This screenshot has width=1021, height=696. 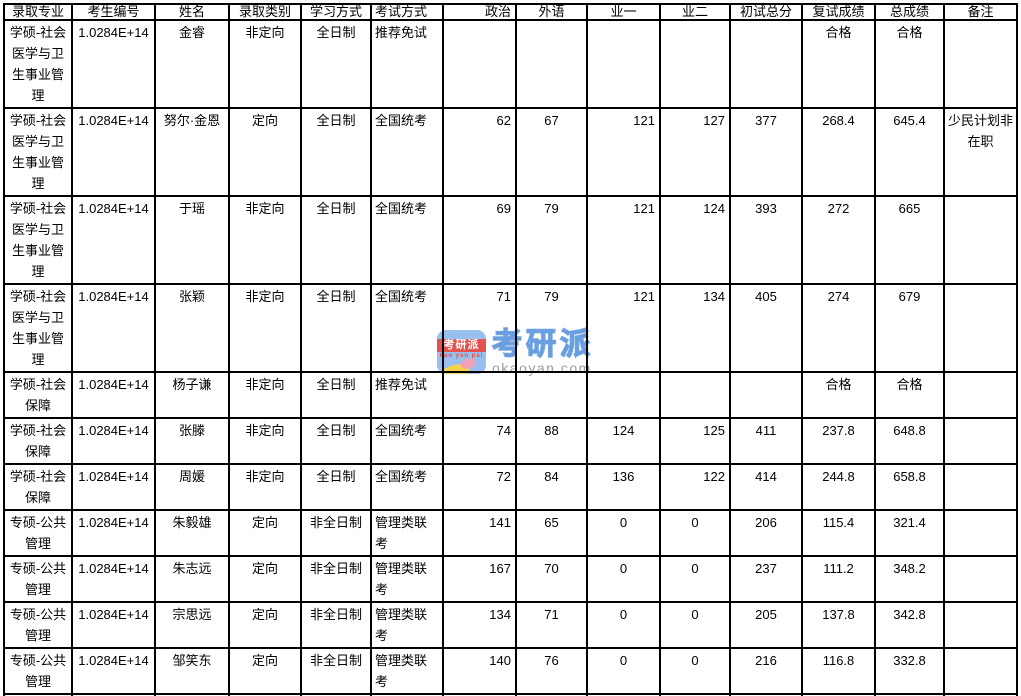 I want to click on cell-subject-2: 122, so click(x=695, y=487).